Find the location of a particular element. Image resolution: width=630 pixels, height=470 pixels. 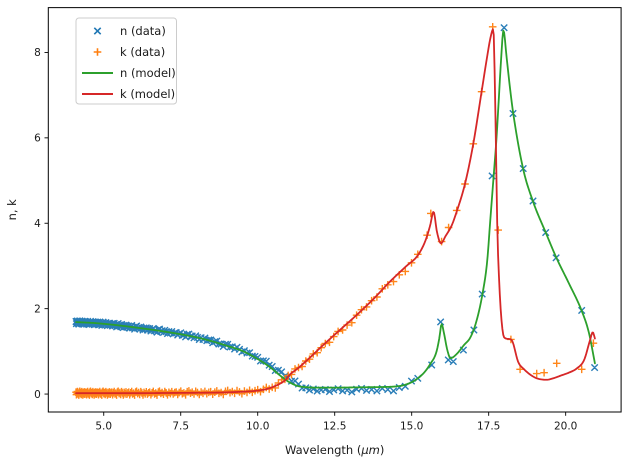

legend-box is located at coordinates (126, 61).